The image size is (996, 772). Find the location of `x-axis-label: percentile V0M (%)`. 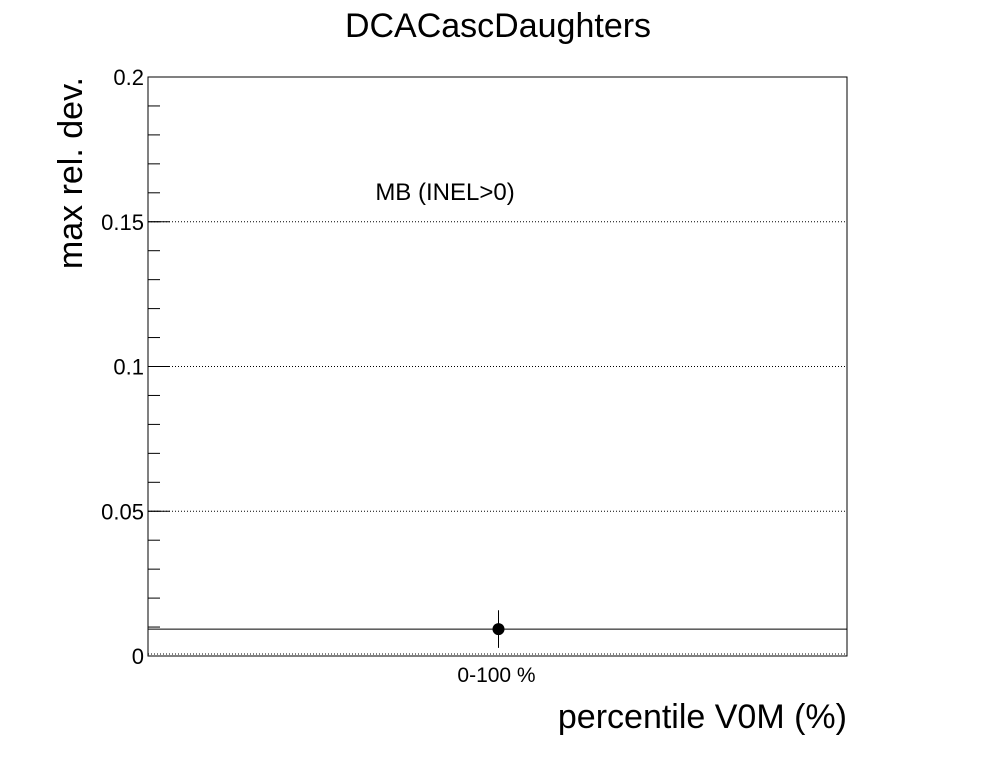

x-axis-label: percentile V0M (%) is located at coordinates (702, 717).